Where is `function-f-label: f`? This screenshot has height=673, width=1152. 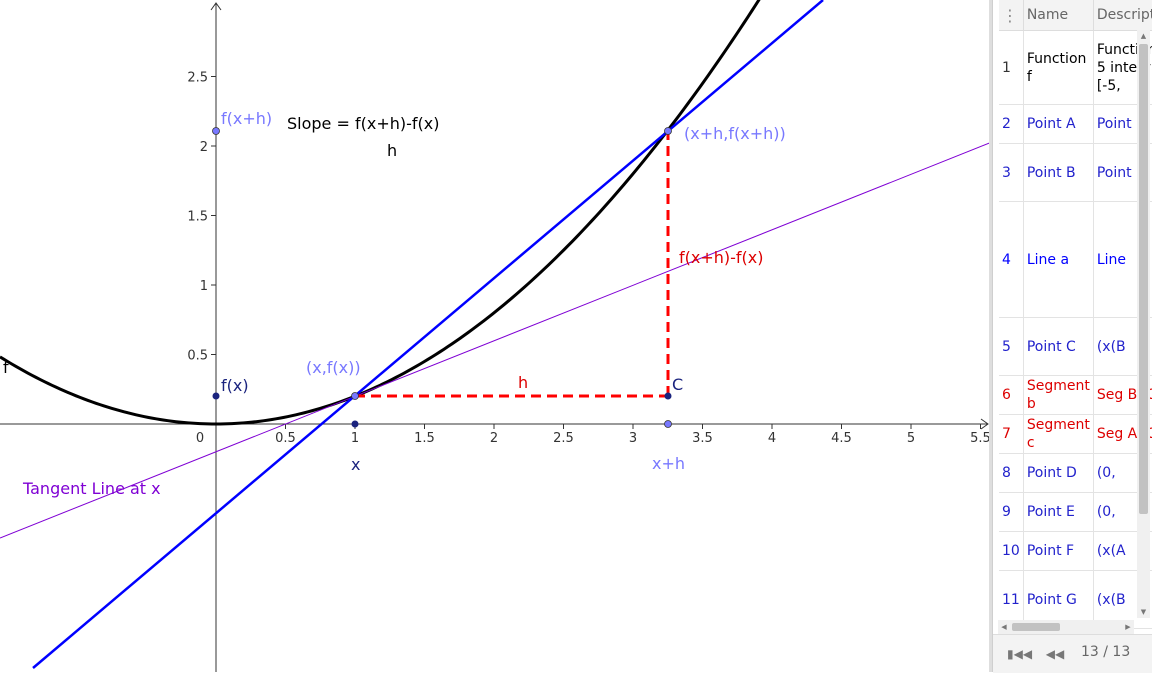 function-f-label: f is located at coordinates (6, 367).